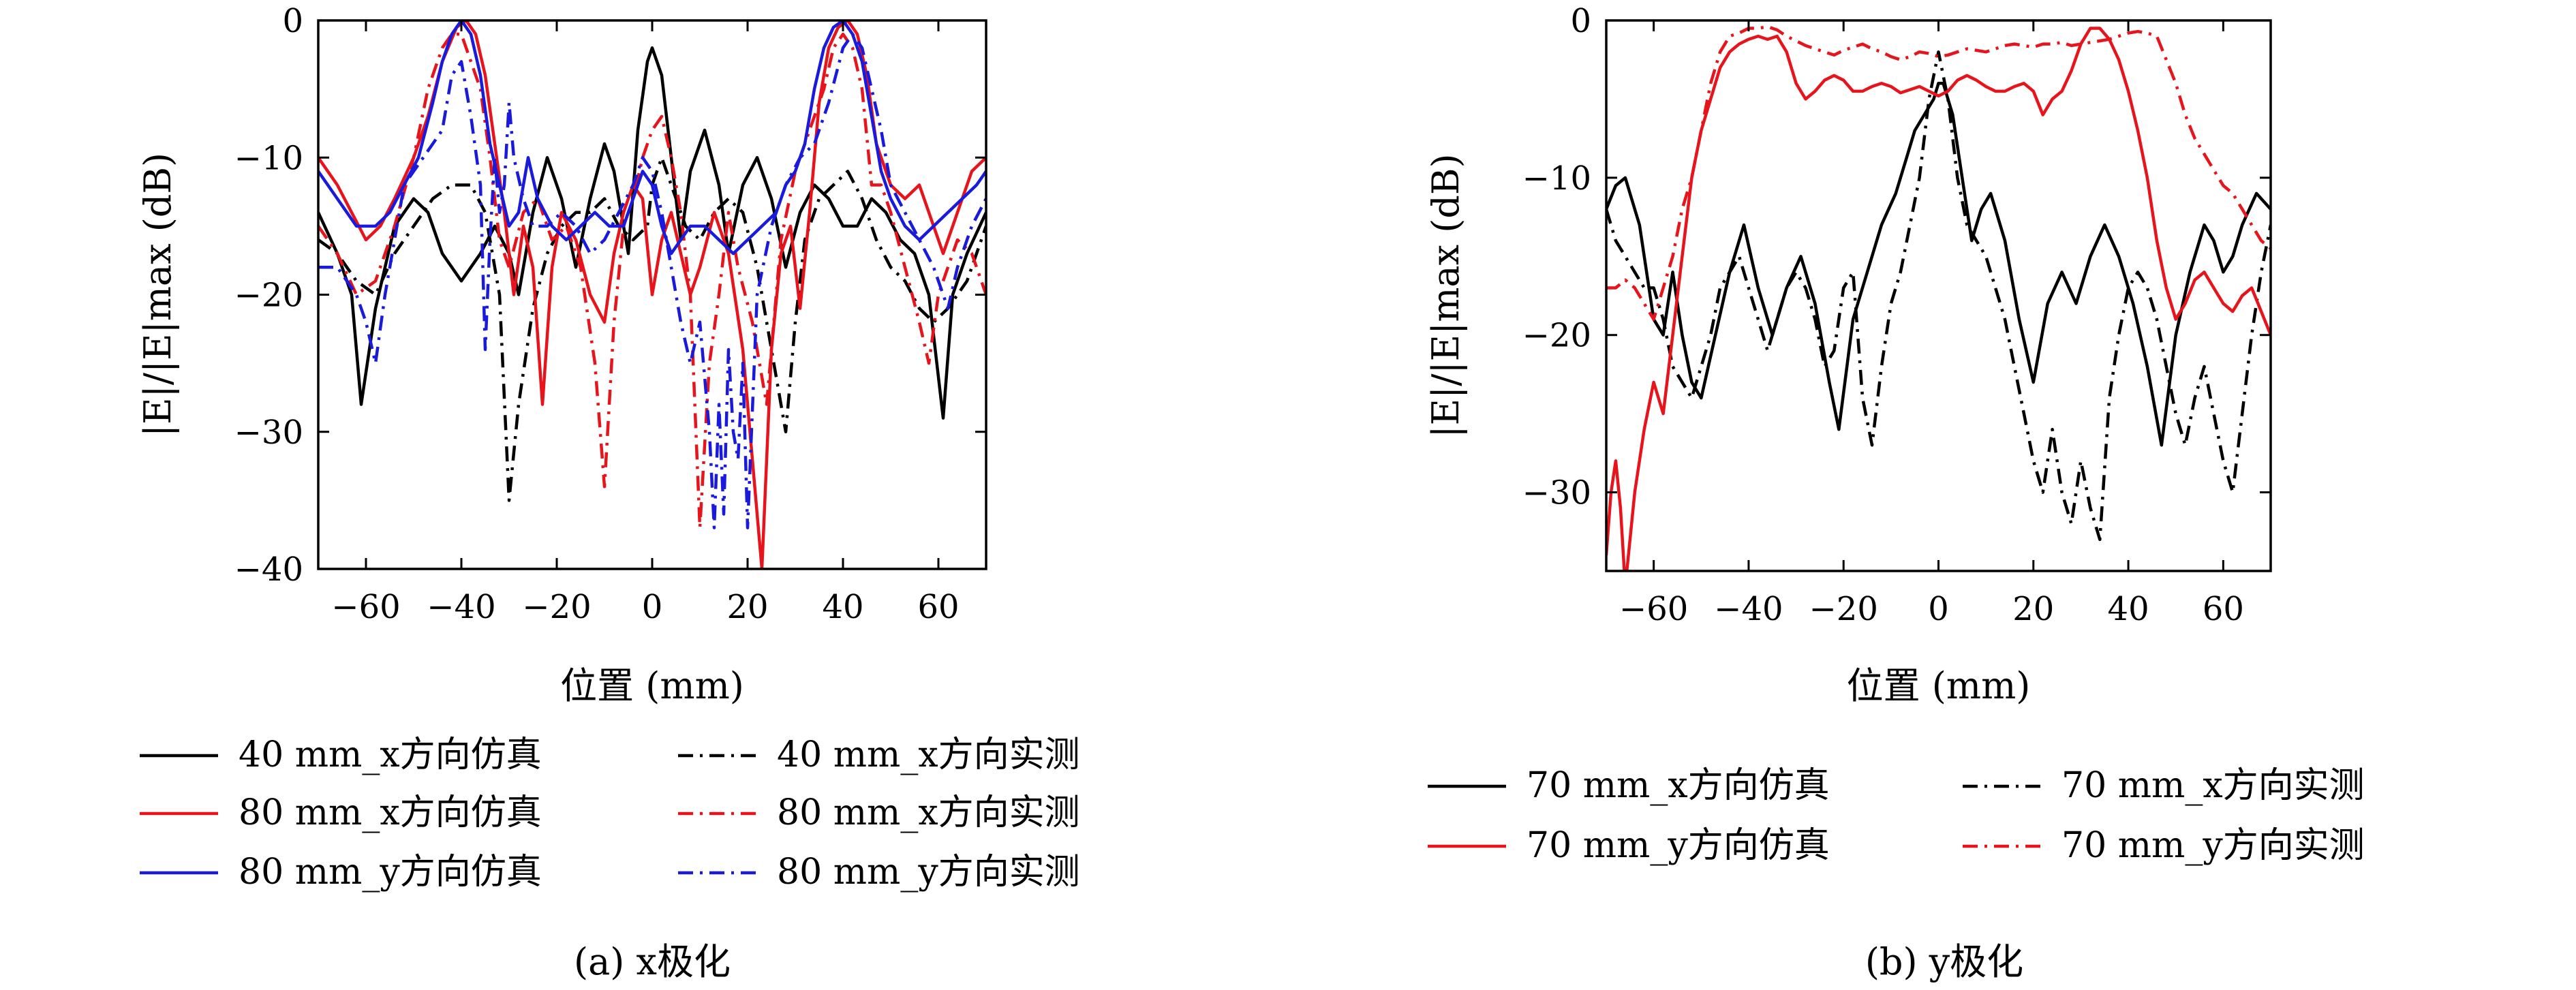  I want to click on legend-label: 70 mm_y方向实测, so click(2213, 845).